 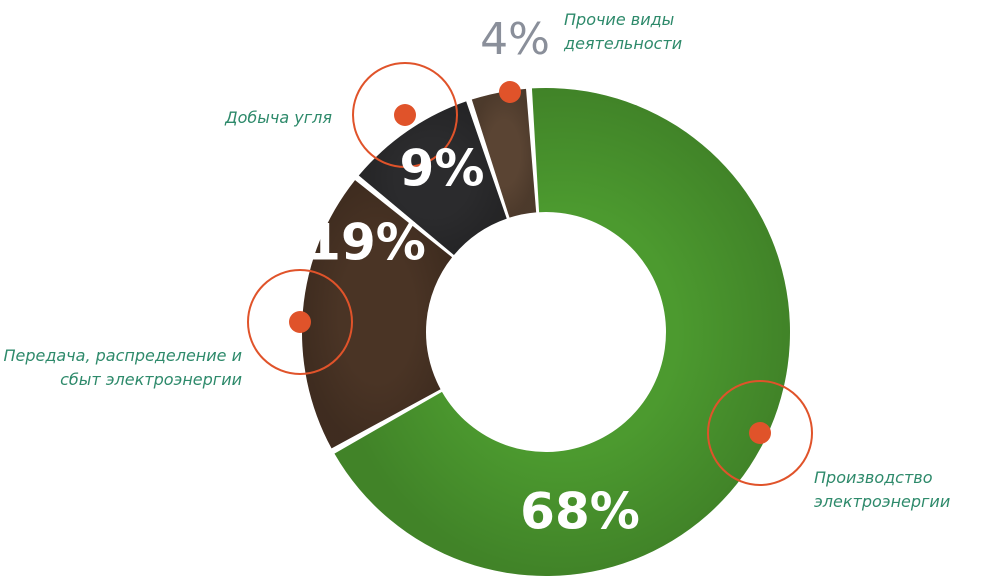 What do you see at coordinates (580, 512) in the screenshot?
I see `value-label: 68%` at bounding box center [580, 512].